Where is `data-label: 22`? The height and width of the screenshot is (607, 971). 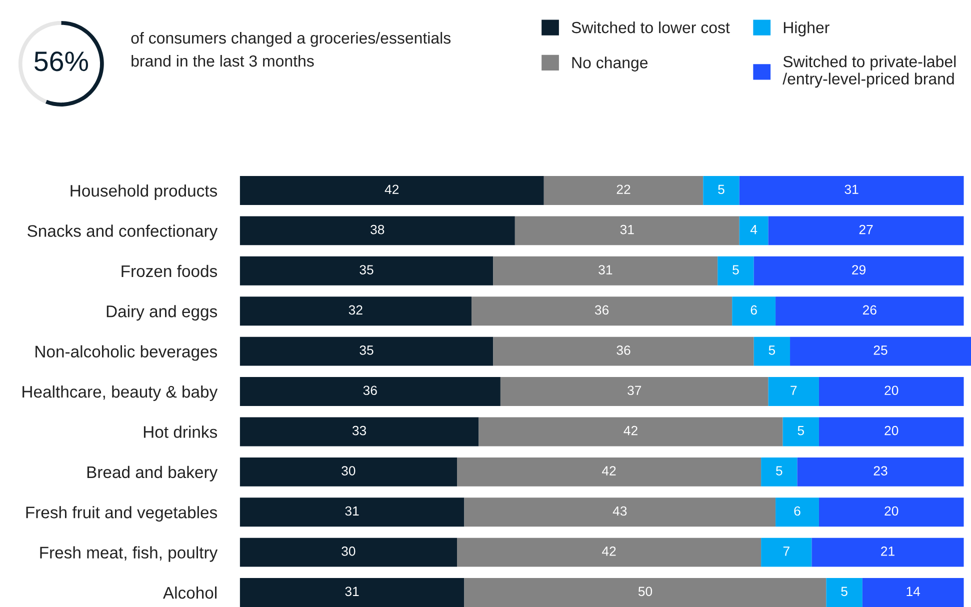
data-label: 22 is located at coordinates (623, 189).